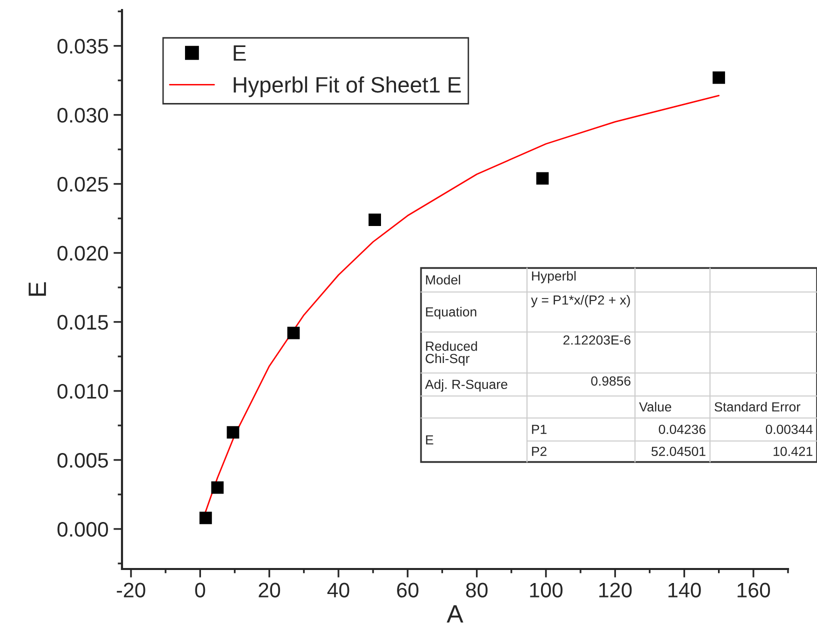 The width and height of the screenshot is (817, 631). What do you see at coordinates (679, 451) in the screenshot?
I see `annotation: 52.04501` at bounding box center [679, 451].